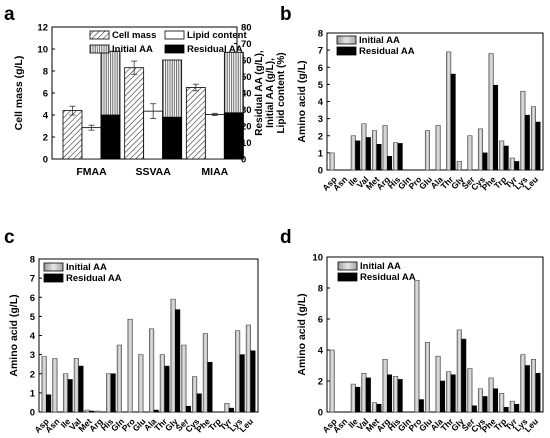 Image resolution: width=550 pixels, height=438 pixels. I want to click on b-left-tick-label: 6, so click(320, 68).